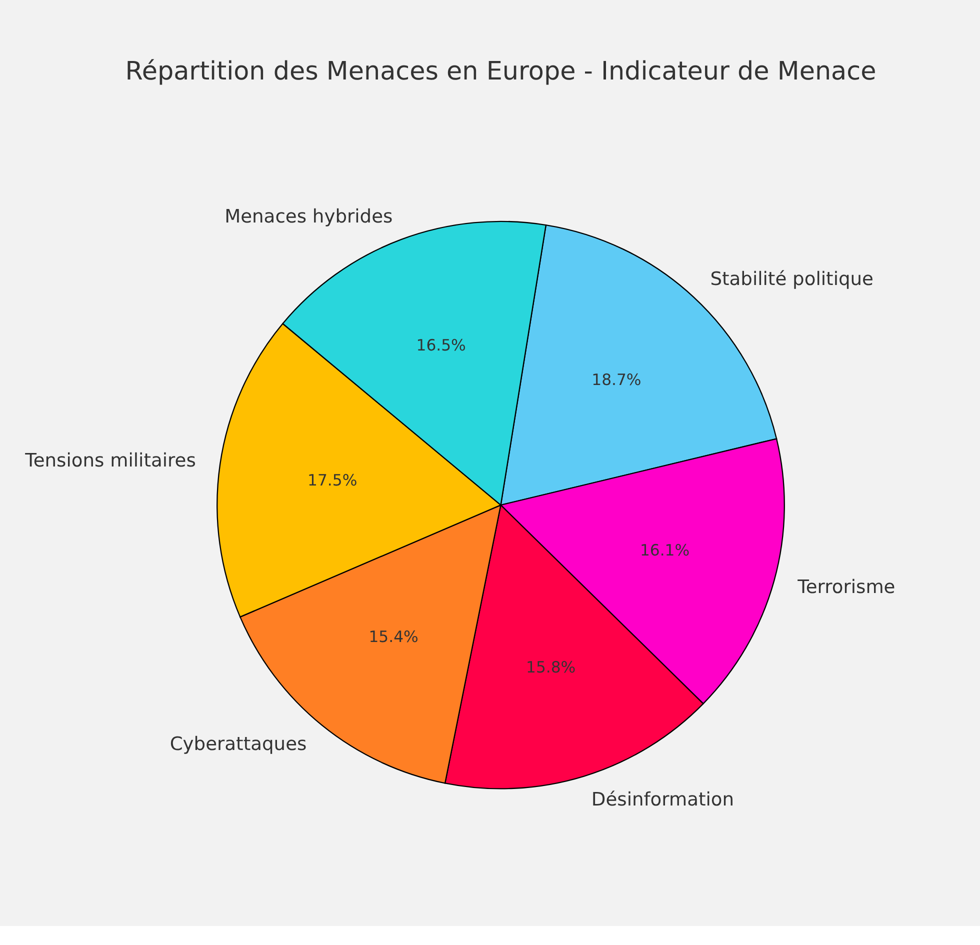 This screenshot has width=980, height=945. I want to click on data-label: 15.8%, so click(551, 667).